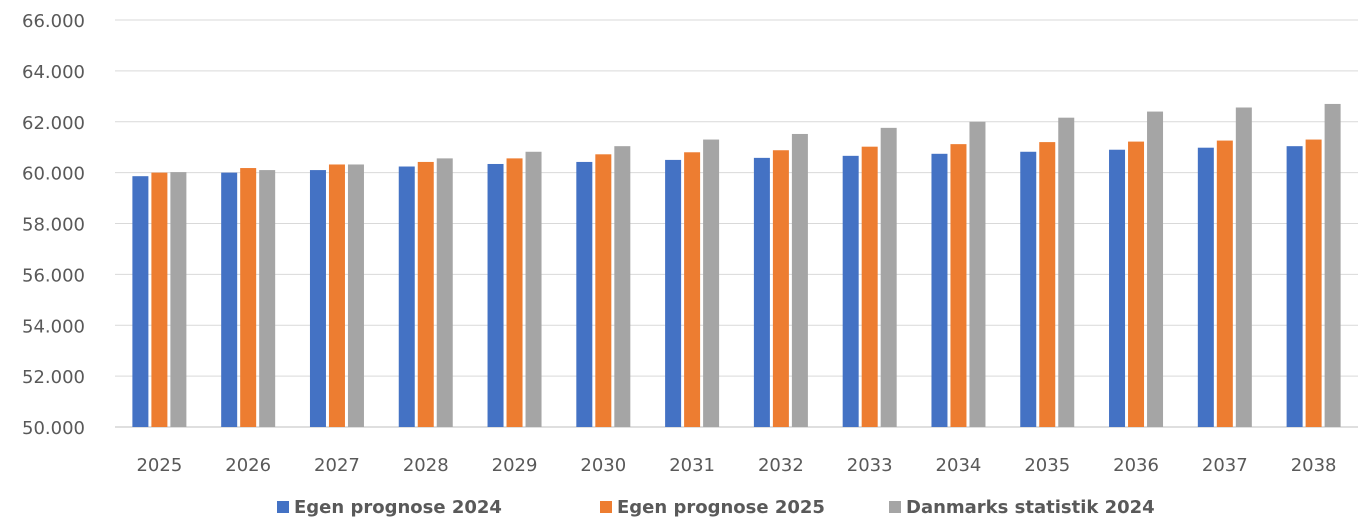 The width and height of the screenshot is (1367, 521). I want to click on bar-danmarks-statistik-2024-2032, so click(799, 280).